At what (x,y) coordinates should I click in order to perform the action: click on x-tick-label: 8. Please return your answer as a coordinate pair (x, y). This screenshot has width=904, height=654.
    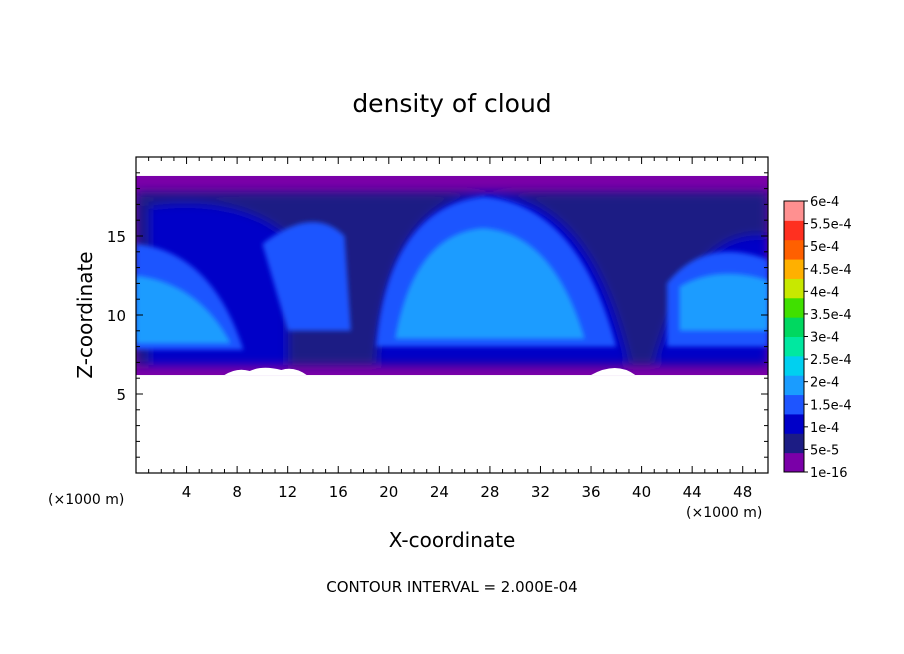
    Looking at the image, I should click on (237, 492).